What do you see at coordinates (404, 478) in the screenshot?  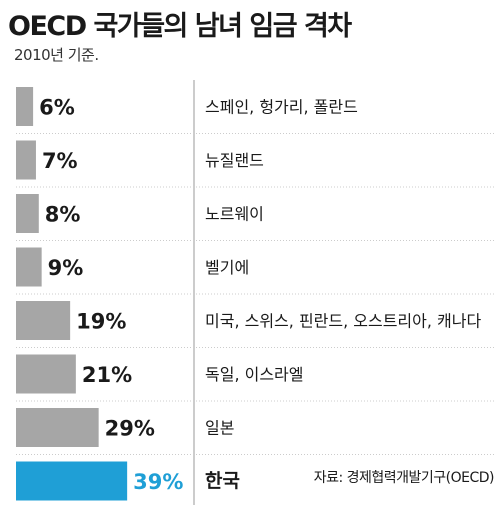 I see `source-note: 자료: 경제협력개발기구(OECD)` at bounding box center [404, 478].